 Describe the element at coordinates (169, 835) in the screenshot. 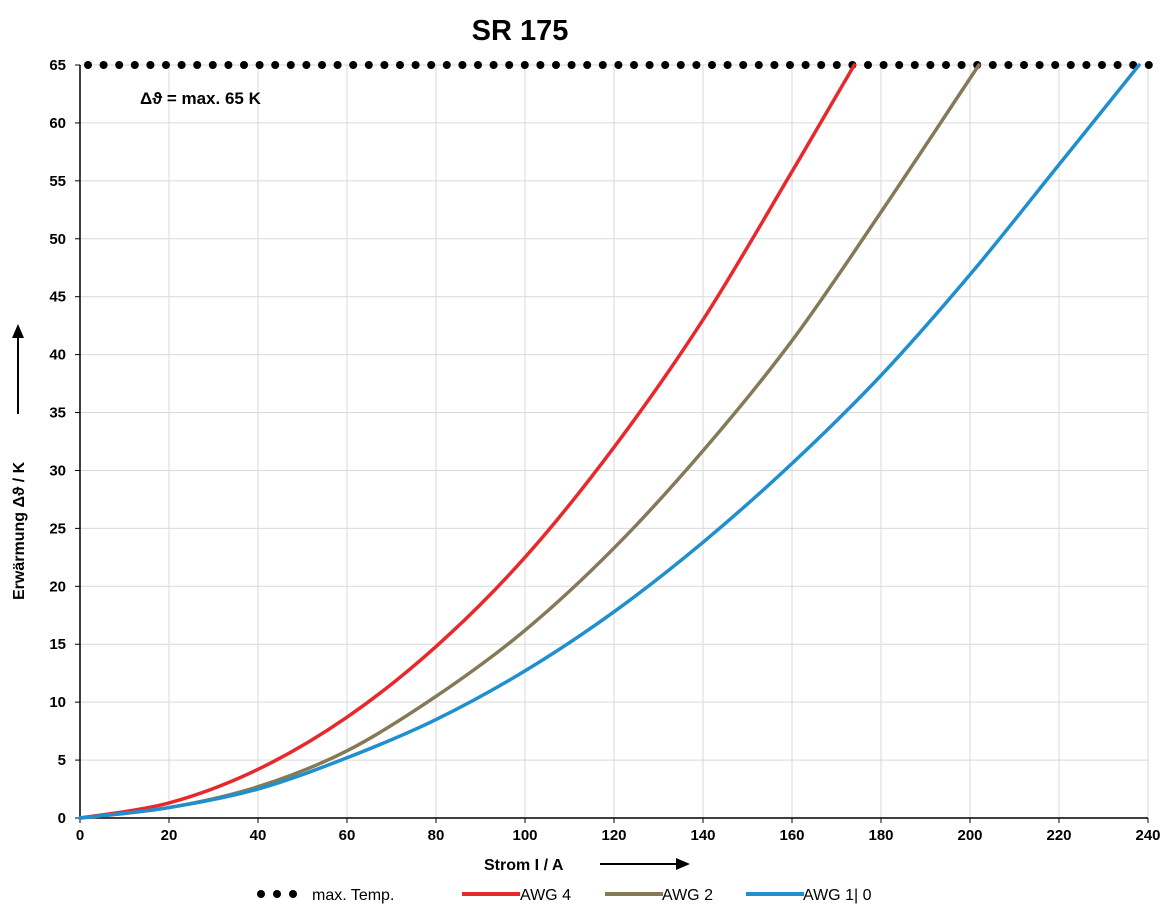

I see `x-tick-label: 20` at that location.